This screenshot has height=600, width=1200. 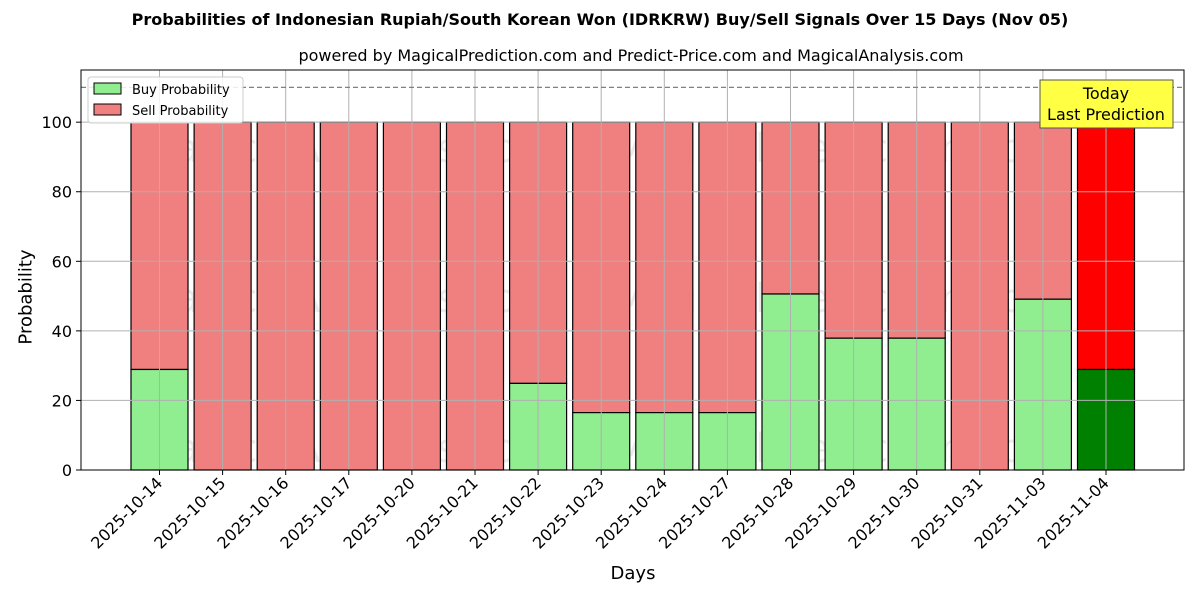 I want to click on y-tick-label: 100, so click(x=56, y=122).